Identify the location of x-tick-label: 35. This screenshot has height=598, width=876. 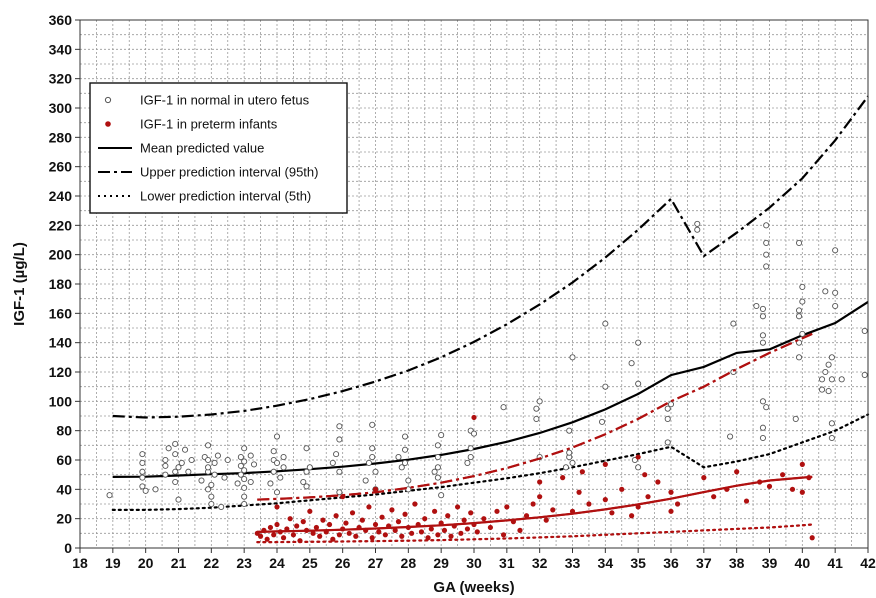
(638, 563).